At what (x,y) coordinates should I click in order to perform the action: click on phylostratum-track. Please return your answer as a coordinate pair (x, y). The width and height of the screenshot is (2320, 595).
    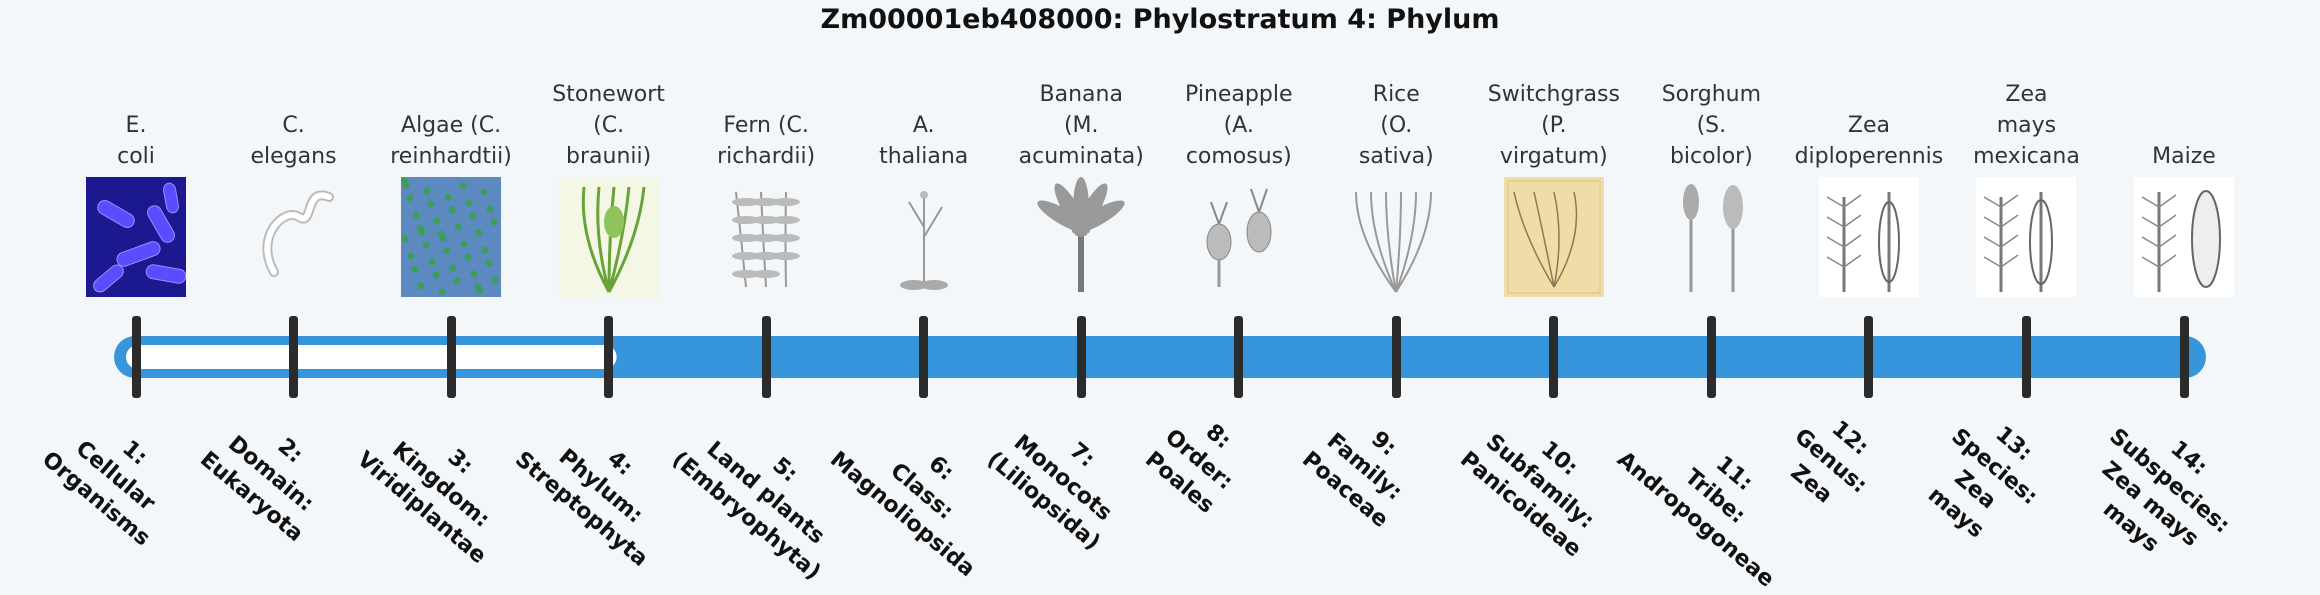
    Looking at the image, I should click on (1160, 357).